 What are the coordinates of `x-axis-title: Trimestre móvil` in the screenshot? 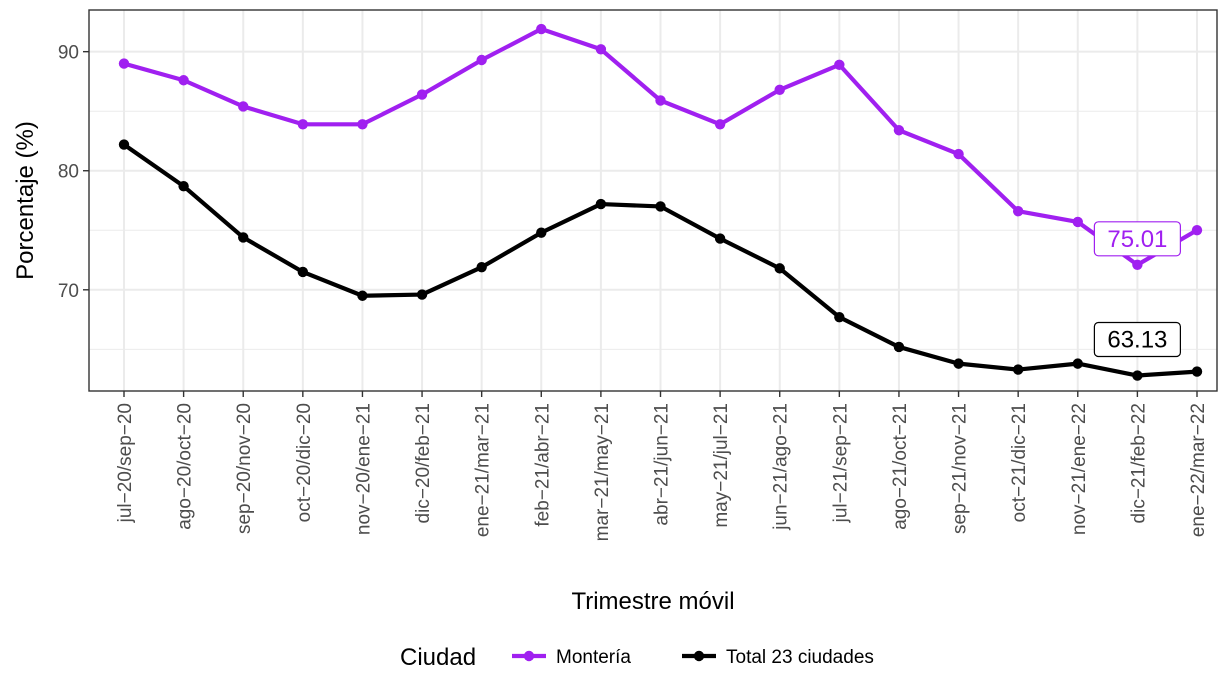 It's located at (652, 601).